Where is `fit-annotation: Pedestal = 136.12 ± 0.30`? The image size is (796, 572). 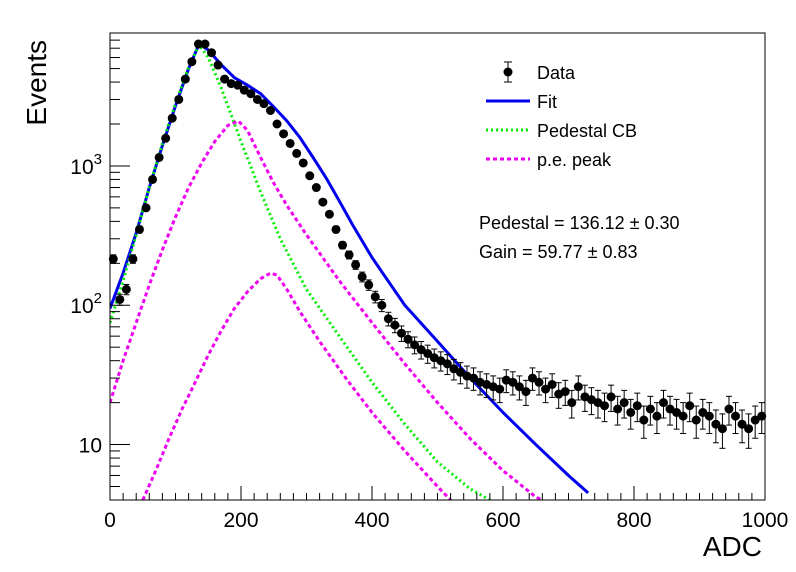
fit-annotation: Pedestal = 136.12 ± 0.30 is located at coordinates (579, 223).